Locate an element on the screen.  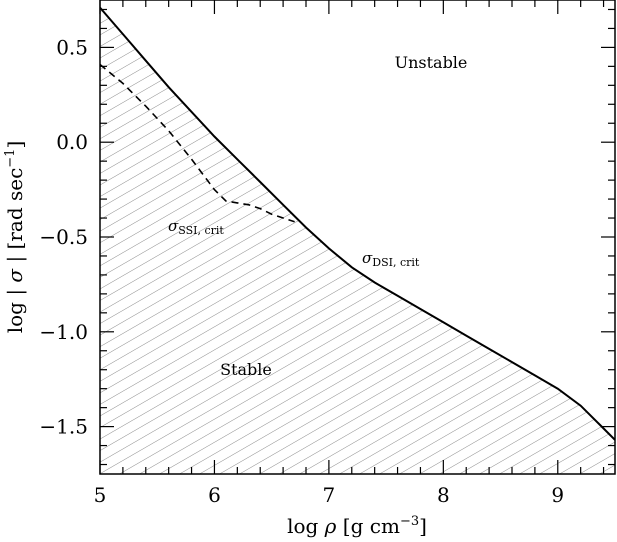
x-tick-label: 9 is located at coordinates (557, 495).